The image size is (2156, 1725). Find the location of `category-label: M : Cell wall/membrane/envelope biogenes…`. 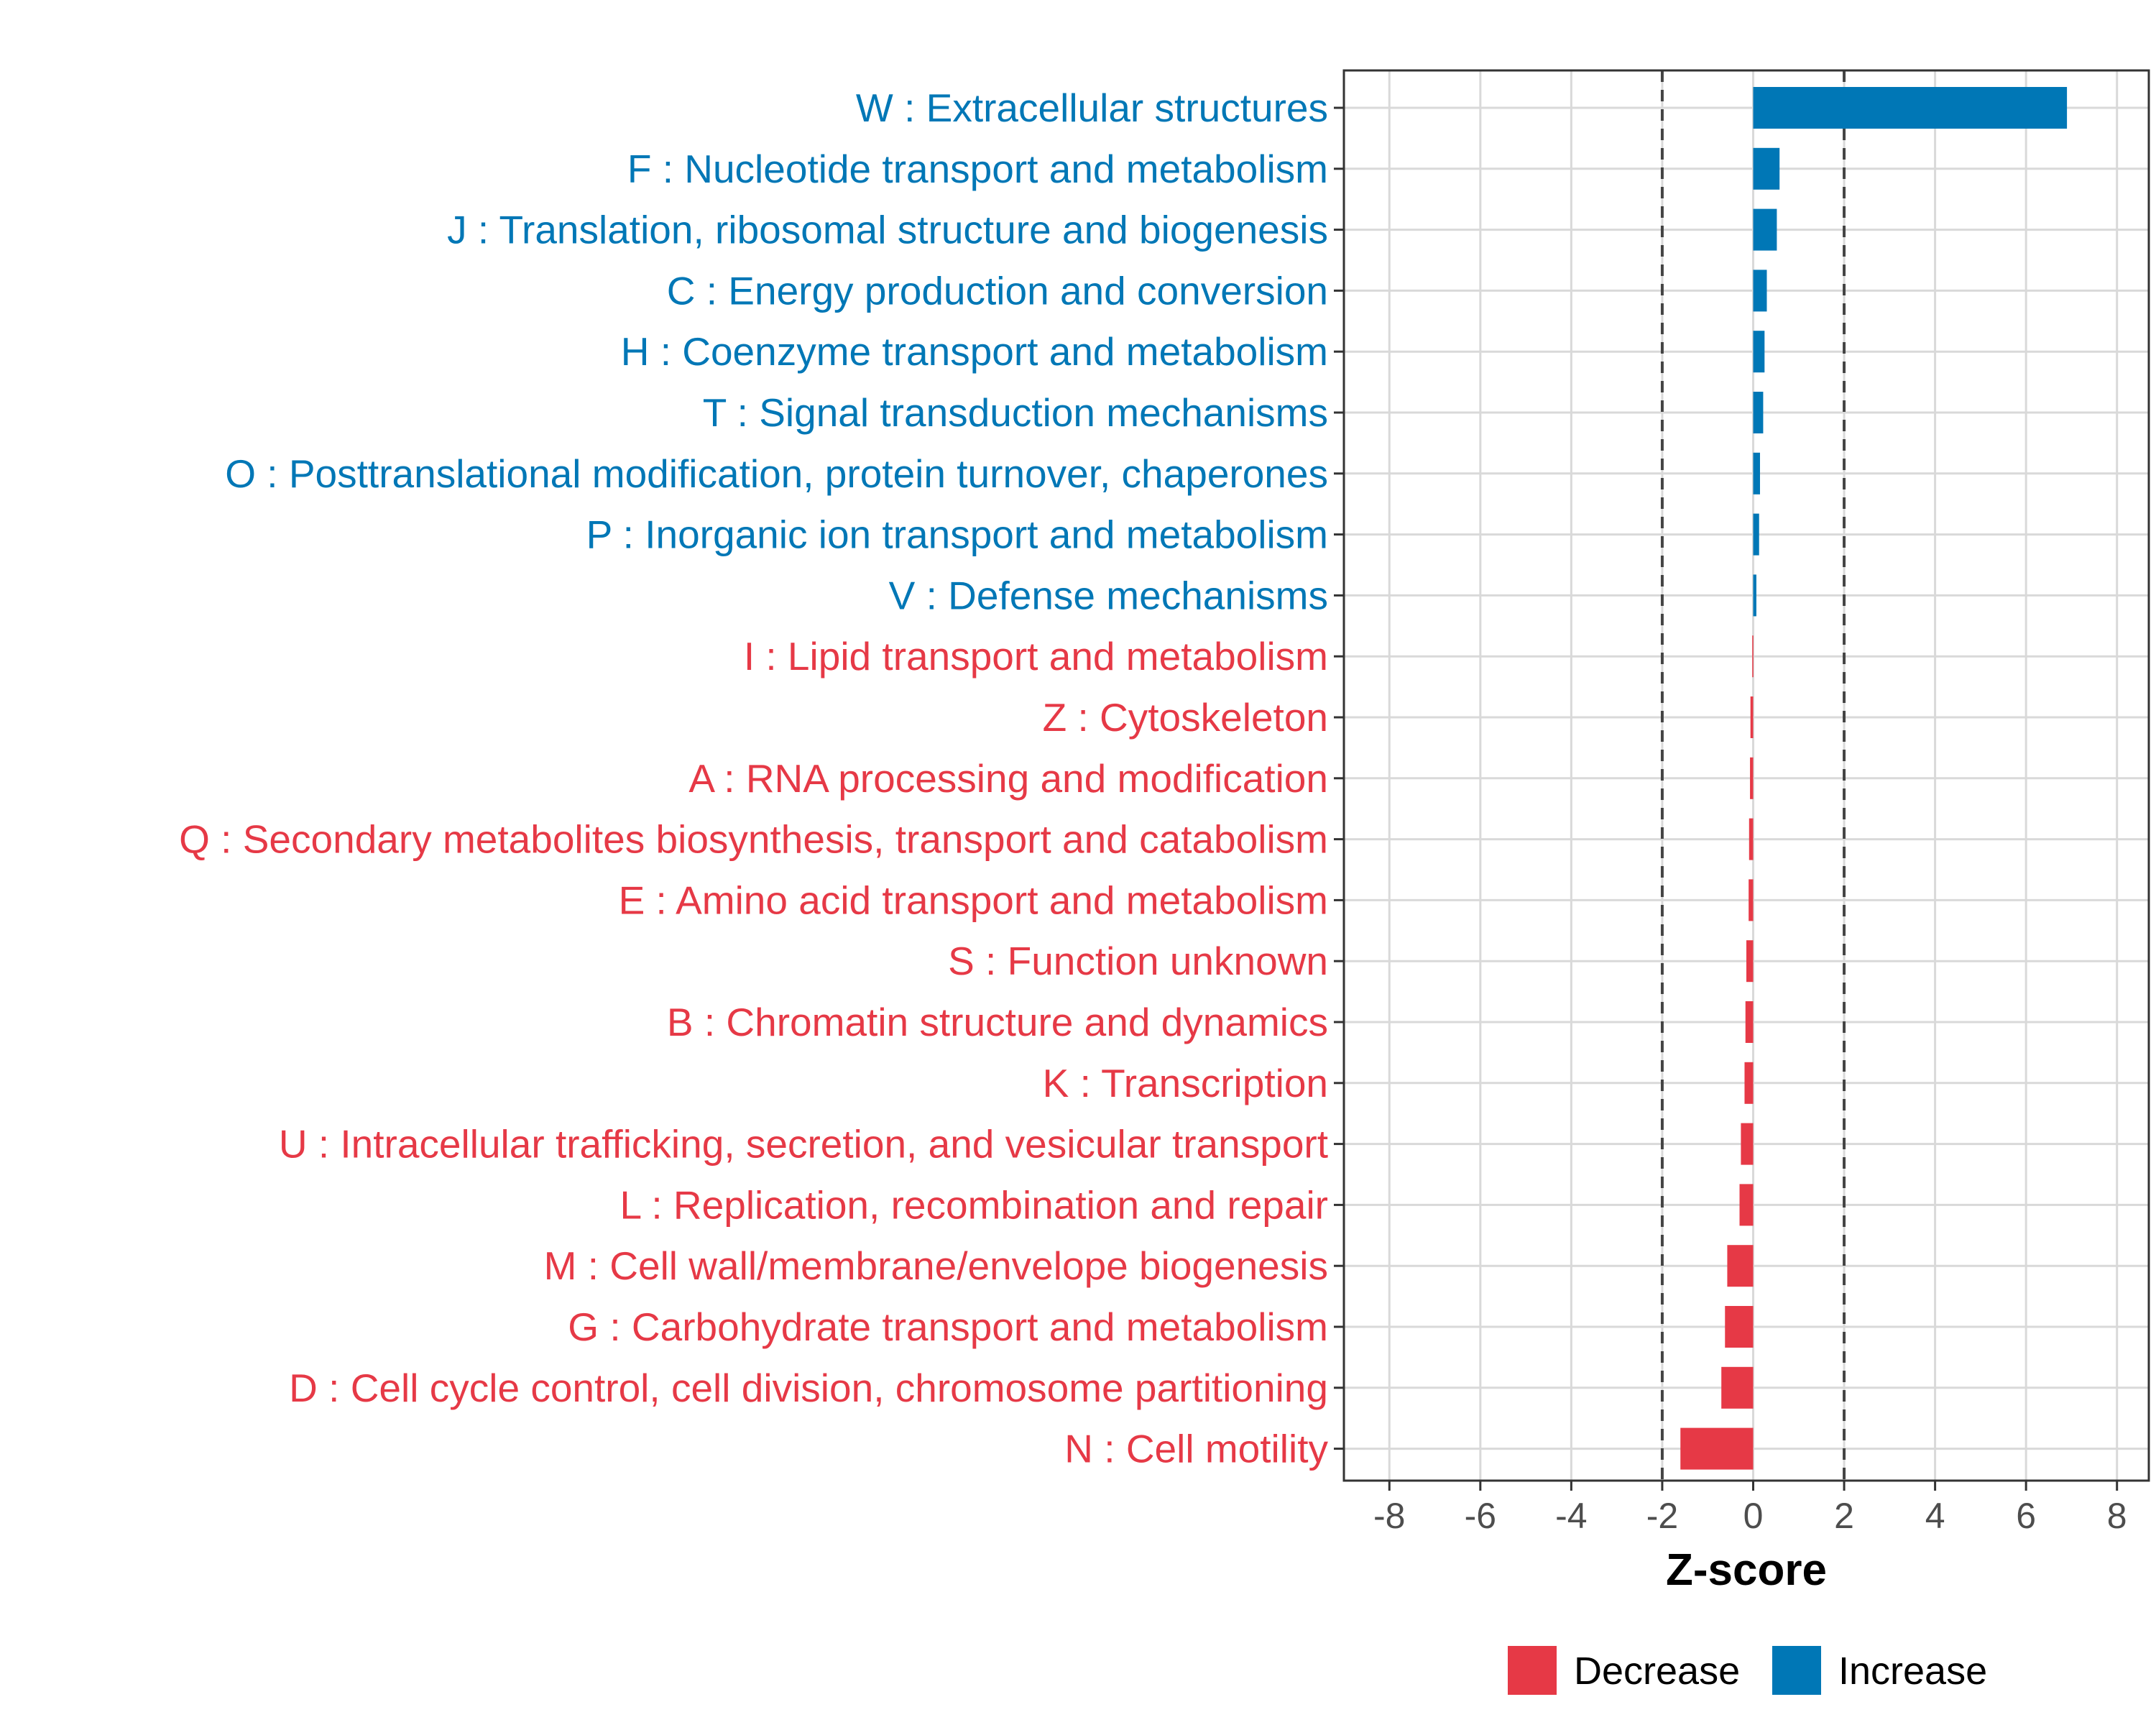

category-label: M : Cell wall/membrane/envelope biogenes… is located at coordinates (936, 1265).